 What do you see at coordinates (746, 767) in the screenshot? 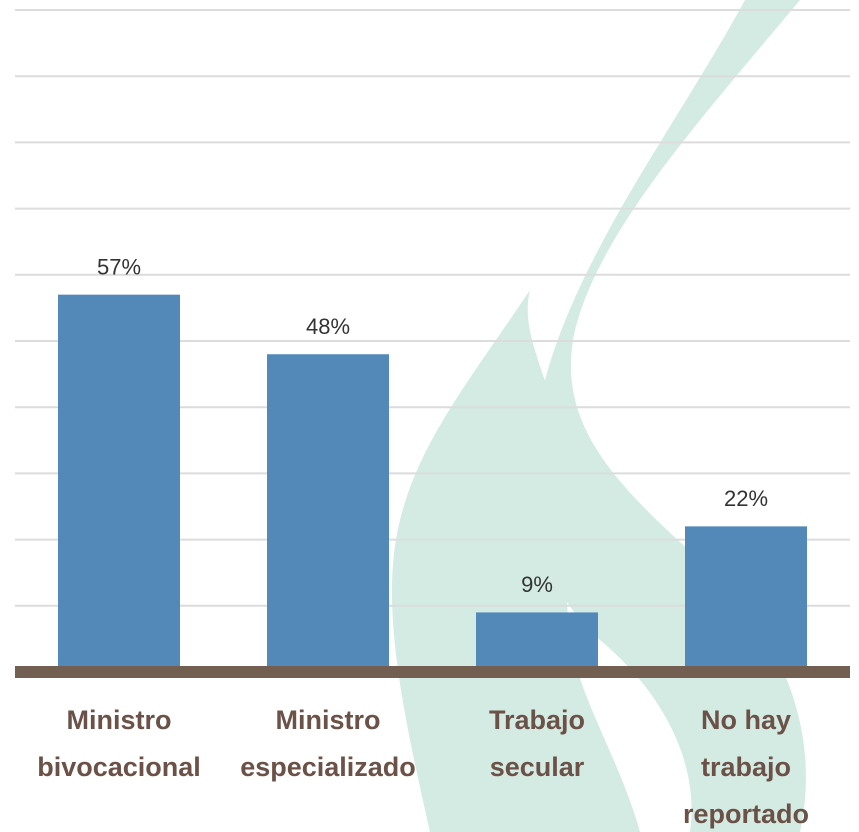
I see `x-tick-label: trabajo` at bounding box center [746, 767].